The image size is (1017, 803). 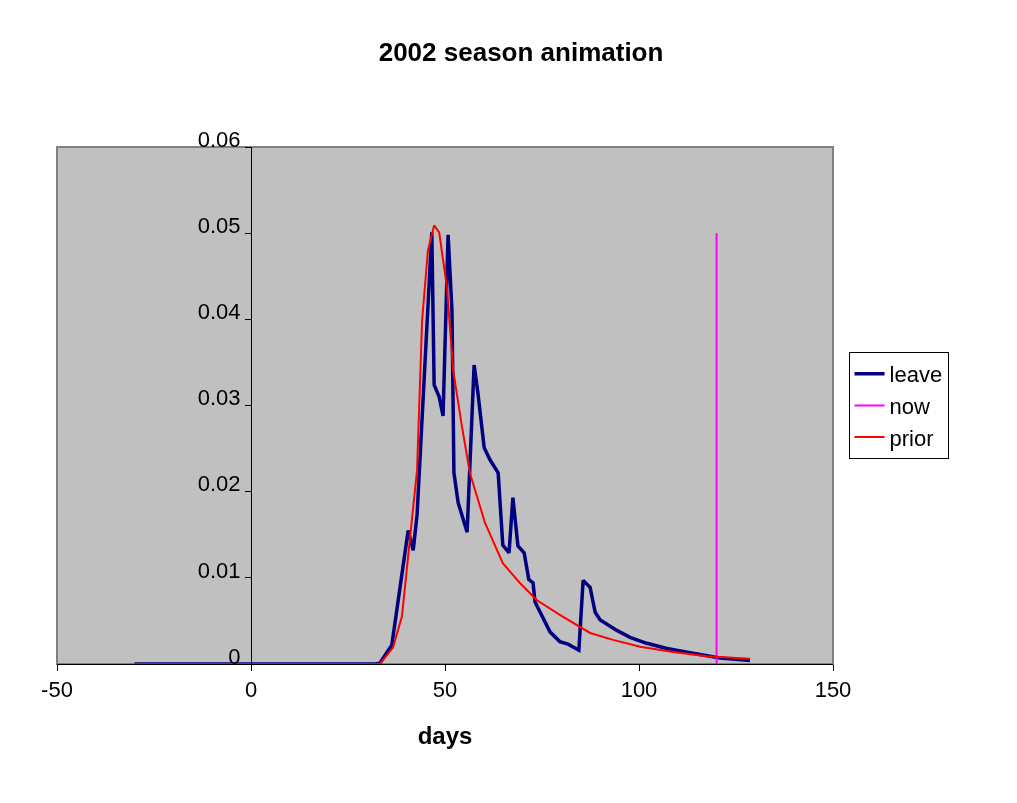 What do you see at coordinates (445, 690) in the screenshot?
I see `x-tick-label: 50` at bounding box center [445, 690].